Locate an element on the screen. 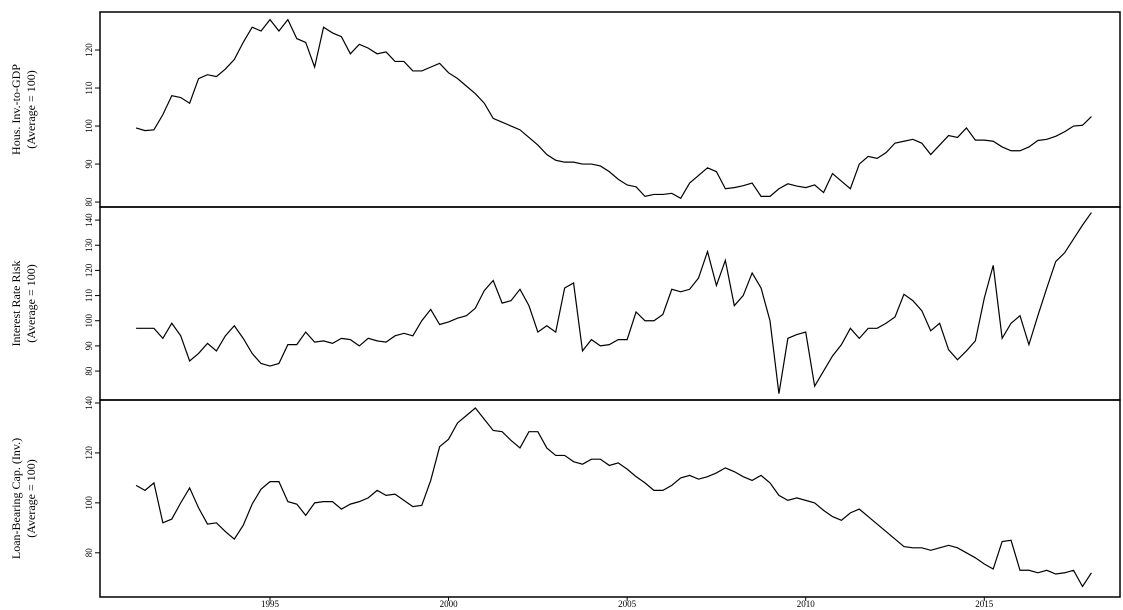  y-axis-label: Loan-Bearing Cap. (Inv.) is located at coordinates (16, 498).